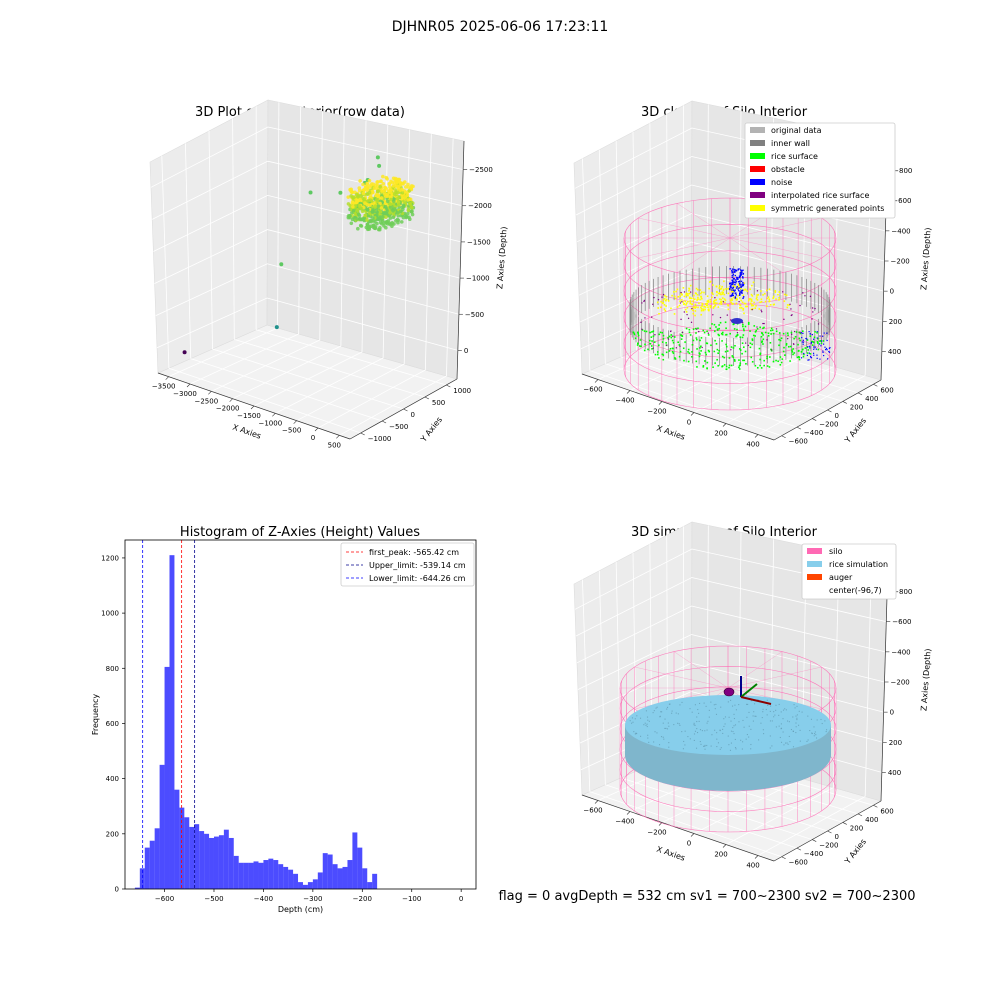 This screenshot has width=1000, height=1000. What do you see at coordinates (307, 324) in the screenshot?
I see `p1-grid-z` at bounding box center [307, 324].